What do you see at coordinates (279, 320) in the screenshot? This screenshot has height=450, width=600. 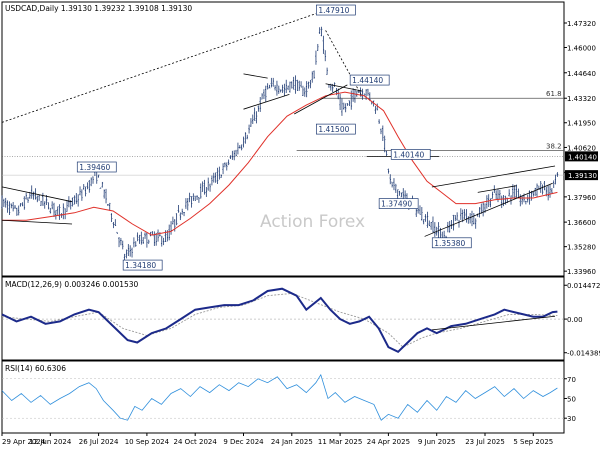 I see `macd-line` at bounding box center [279, 320].